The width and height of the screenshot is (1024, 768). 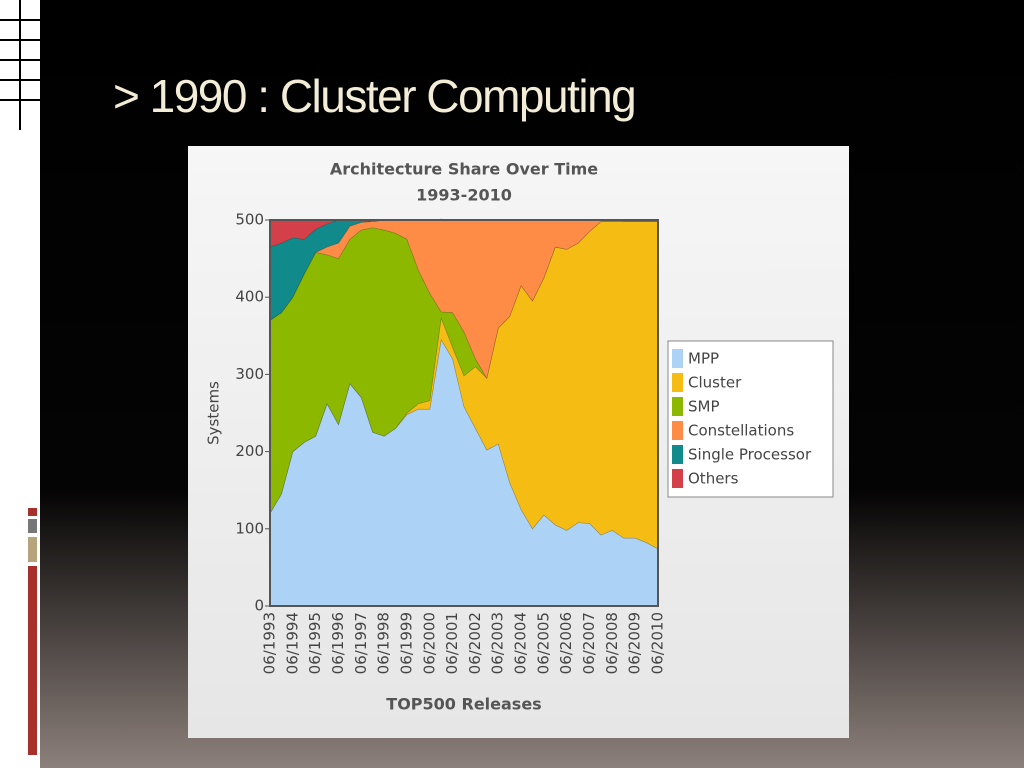 I want to click on x-tick-label: 06/1995, so click(x=315, y=643).